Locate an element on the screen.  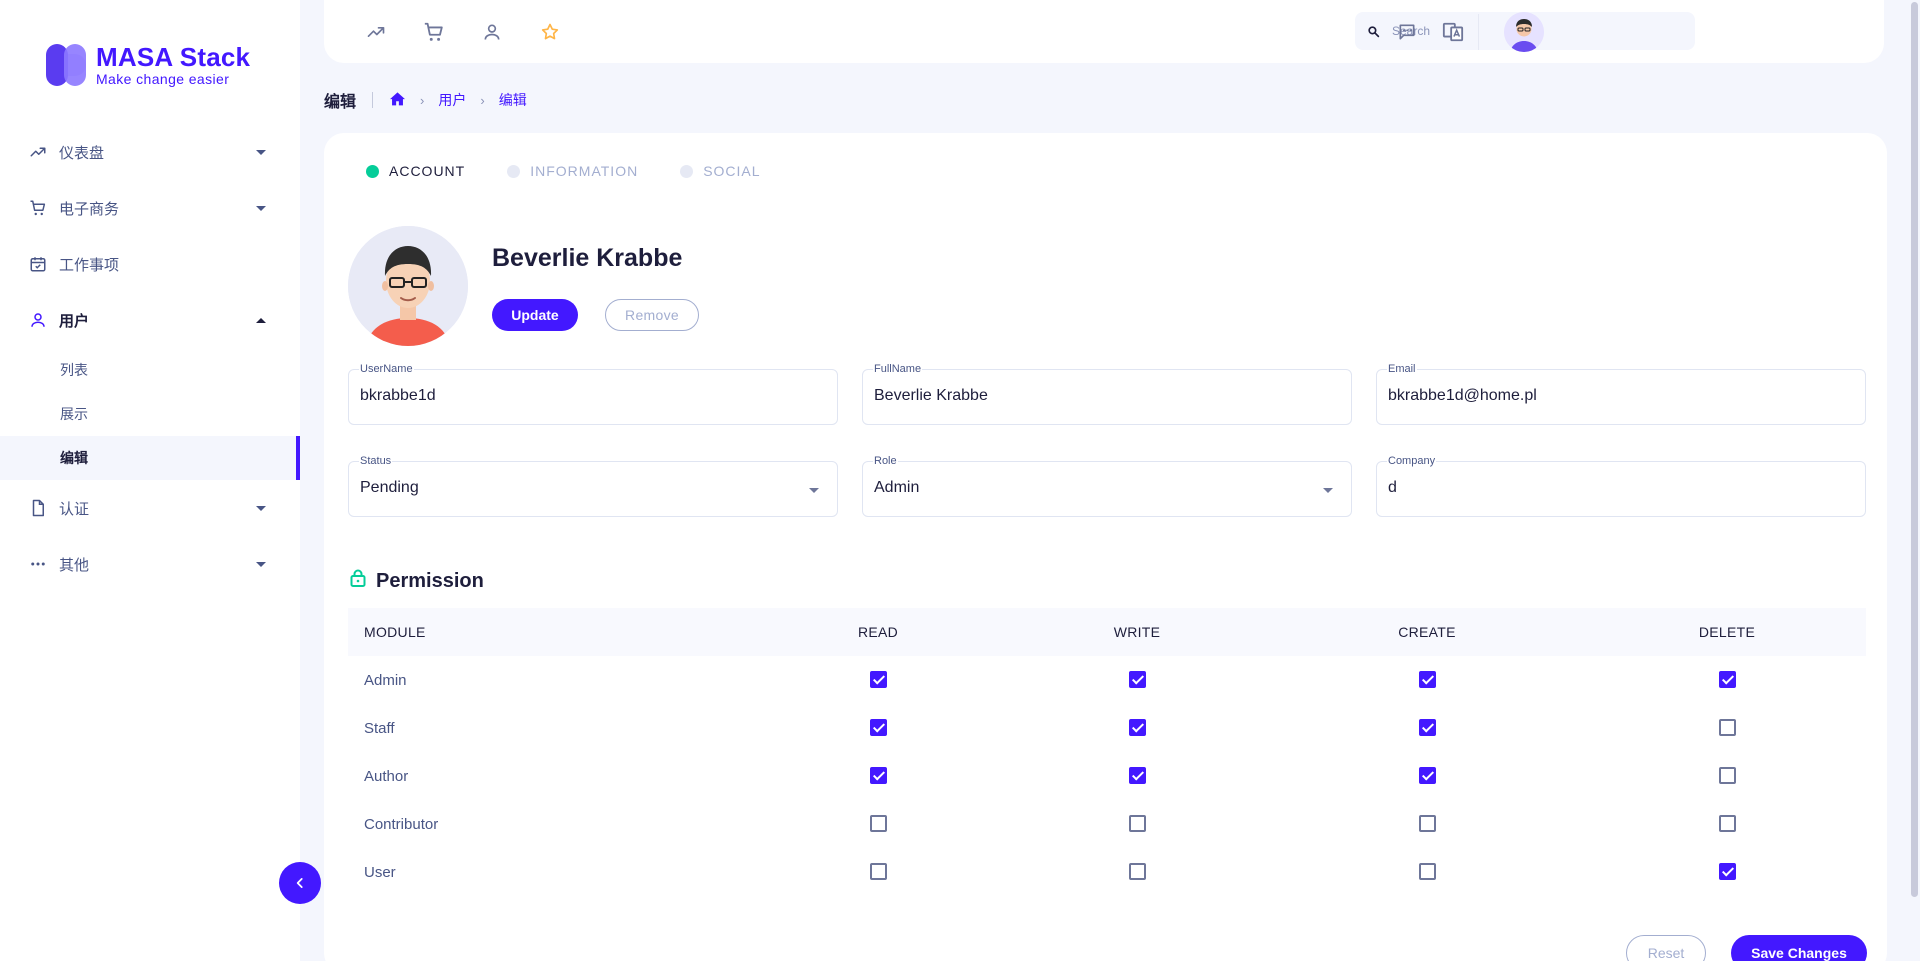
profile-name: Beverlie Krabbe is located at coordinates (587, 258).